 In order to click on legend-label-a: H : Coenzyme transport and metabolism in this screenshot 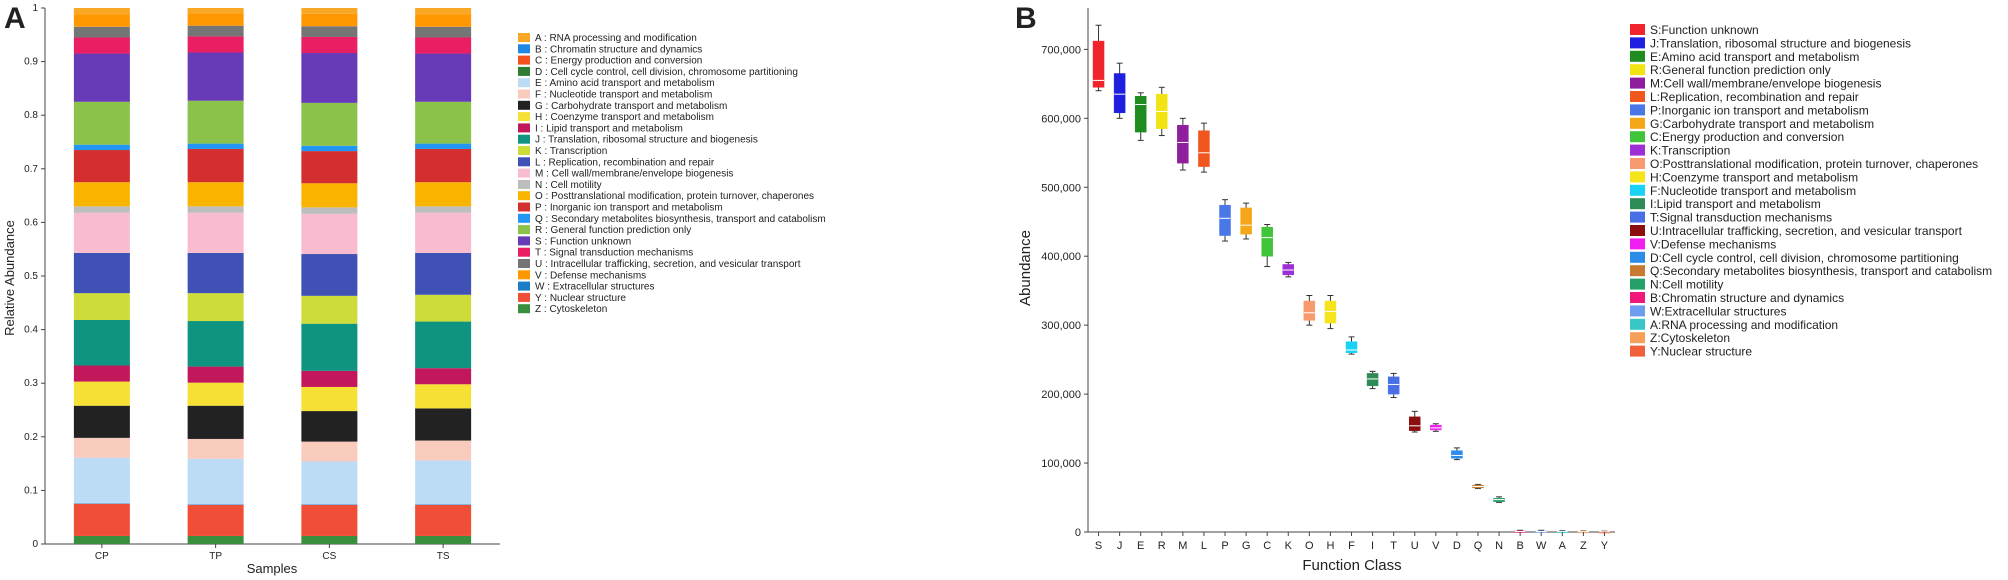, I will do `click(624, 117)`.